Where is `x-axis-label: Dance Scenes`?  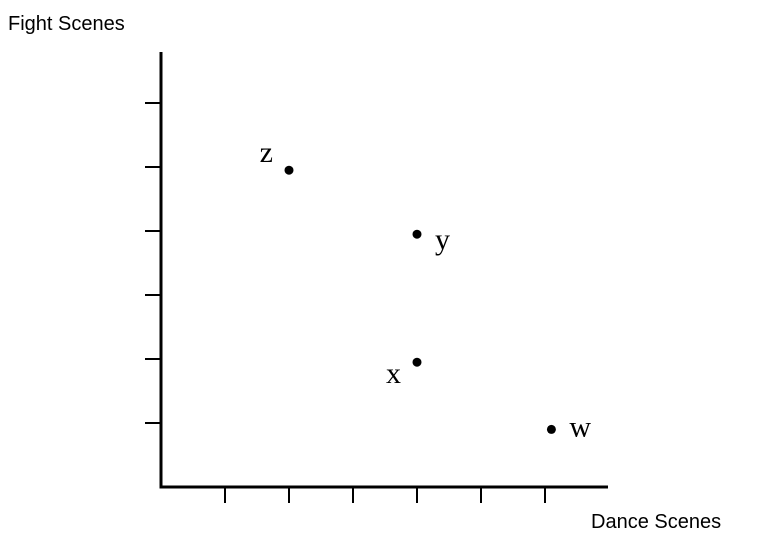 x-axis-label: Dance Scenes is located at coordinates (656, 522).